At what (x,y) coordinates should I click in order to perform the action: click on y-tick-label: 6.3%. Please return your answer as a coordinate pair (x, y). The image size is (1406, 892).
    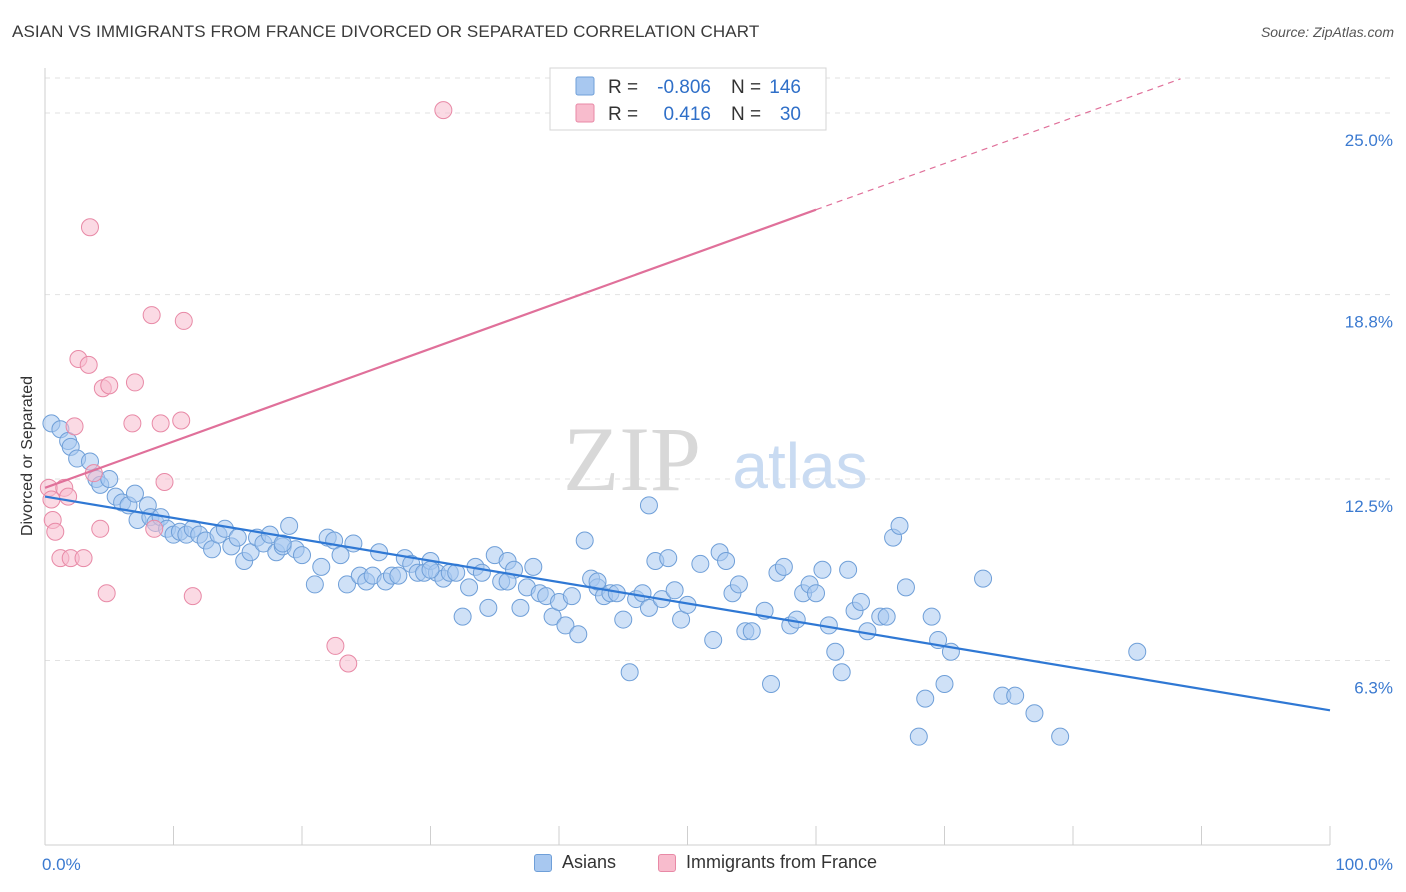
    Looking at the image, I should click on (1373, 688).